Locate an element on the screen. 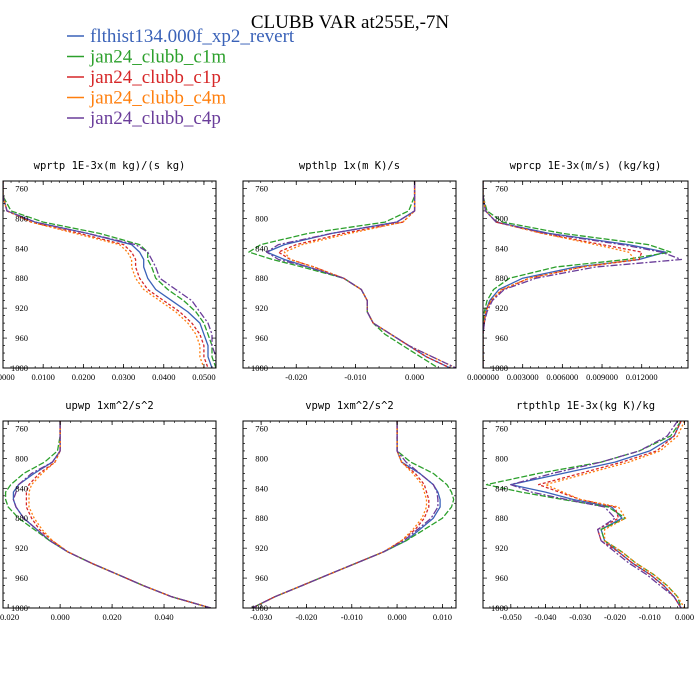 The height and width of the screenshot is (700, 700). legend-label-1: jan24_clubb_c1m is located at coordinates (157, 57).